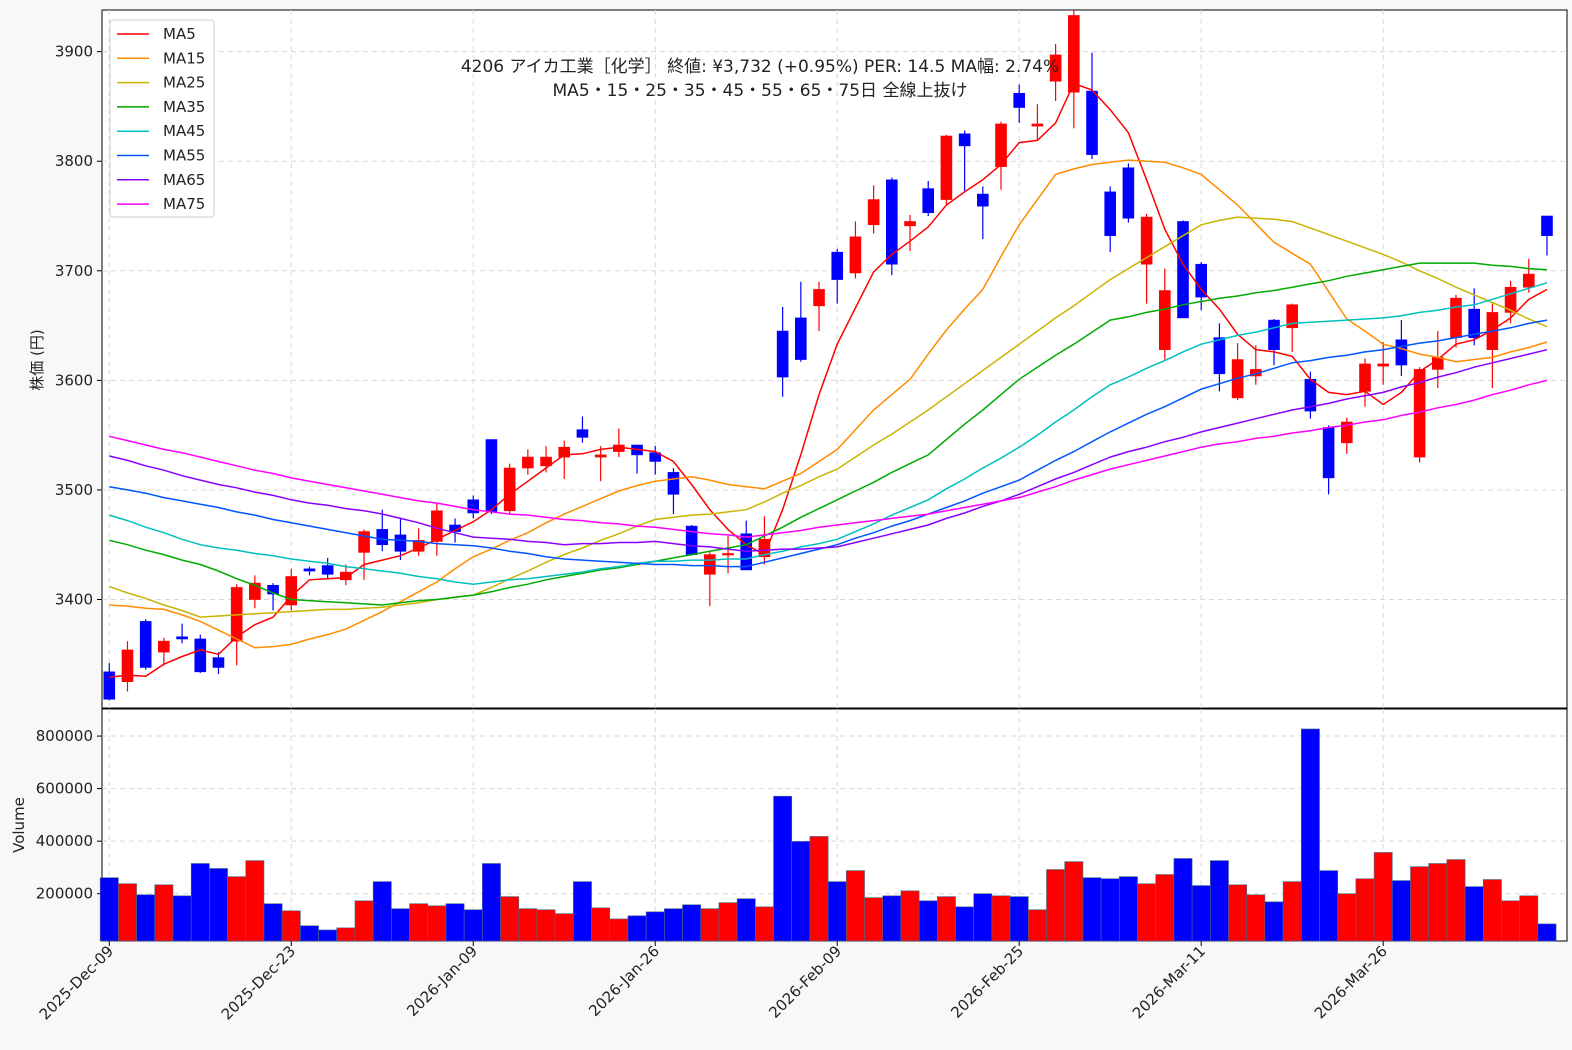  I want to click on y-tick-label: 3800, so click(74, 161).